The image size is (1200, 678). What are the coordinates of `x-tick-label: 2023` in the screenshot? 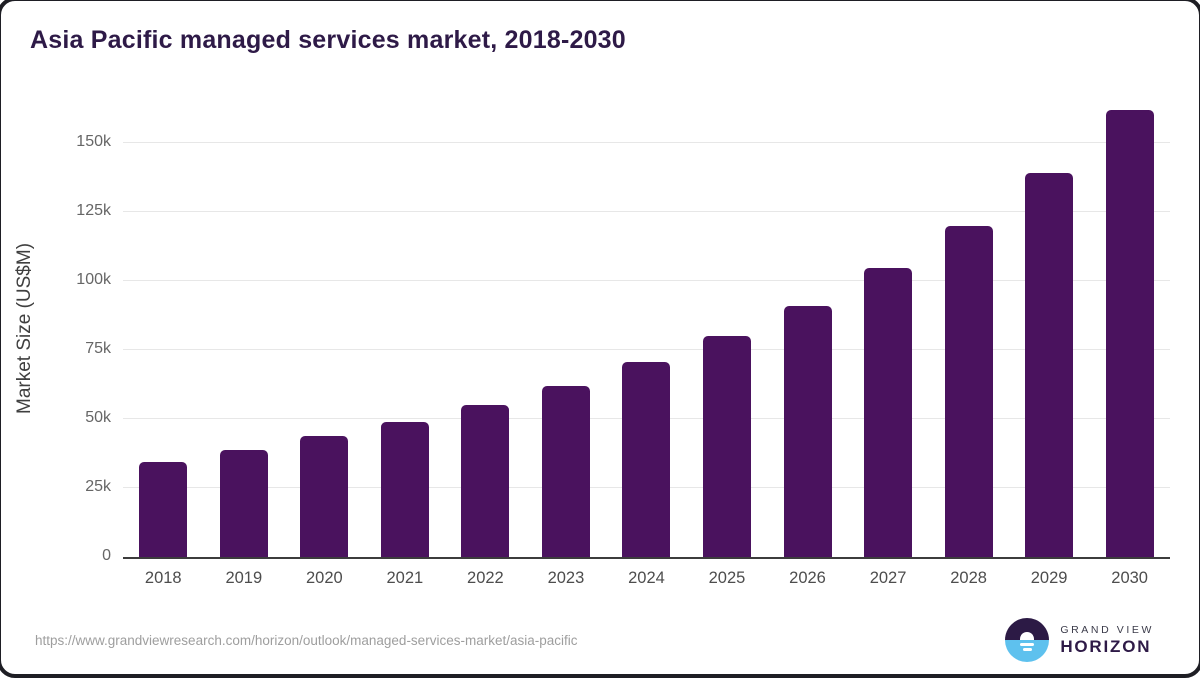 It's located at (566, 578).